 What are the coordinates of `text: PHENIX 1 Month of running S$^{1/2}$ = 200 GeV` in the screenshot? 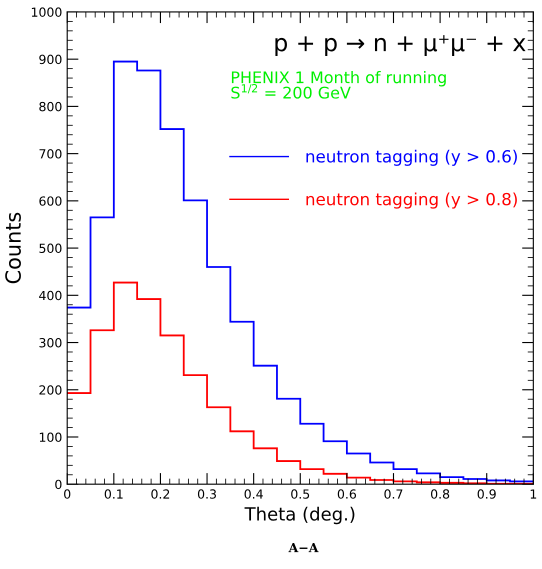 It's located at (338, 84).